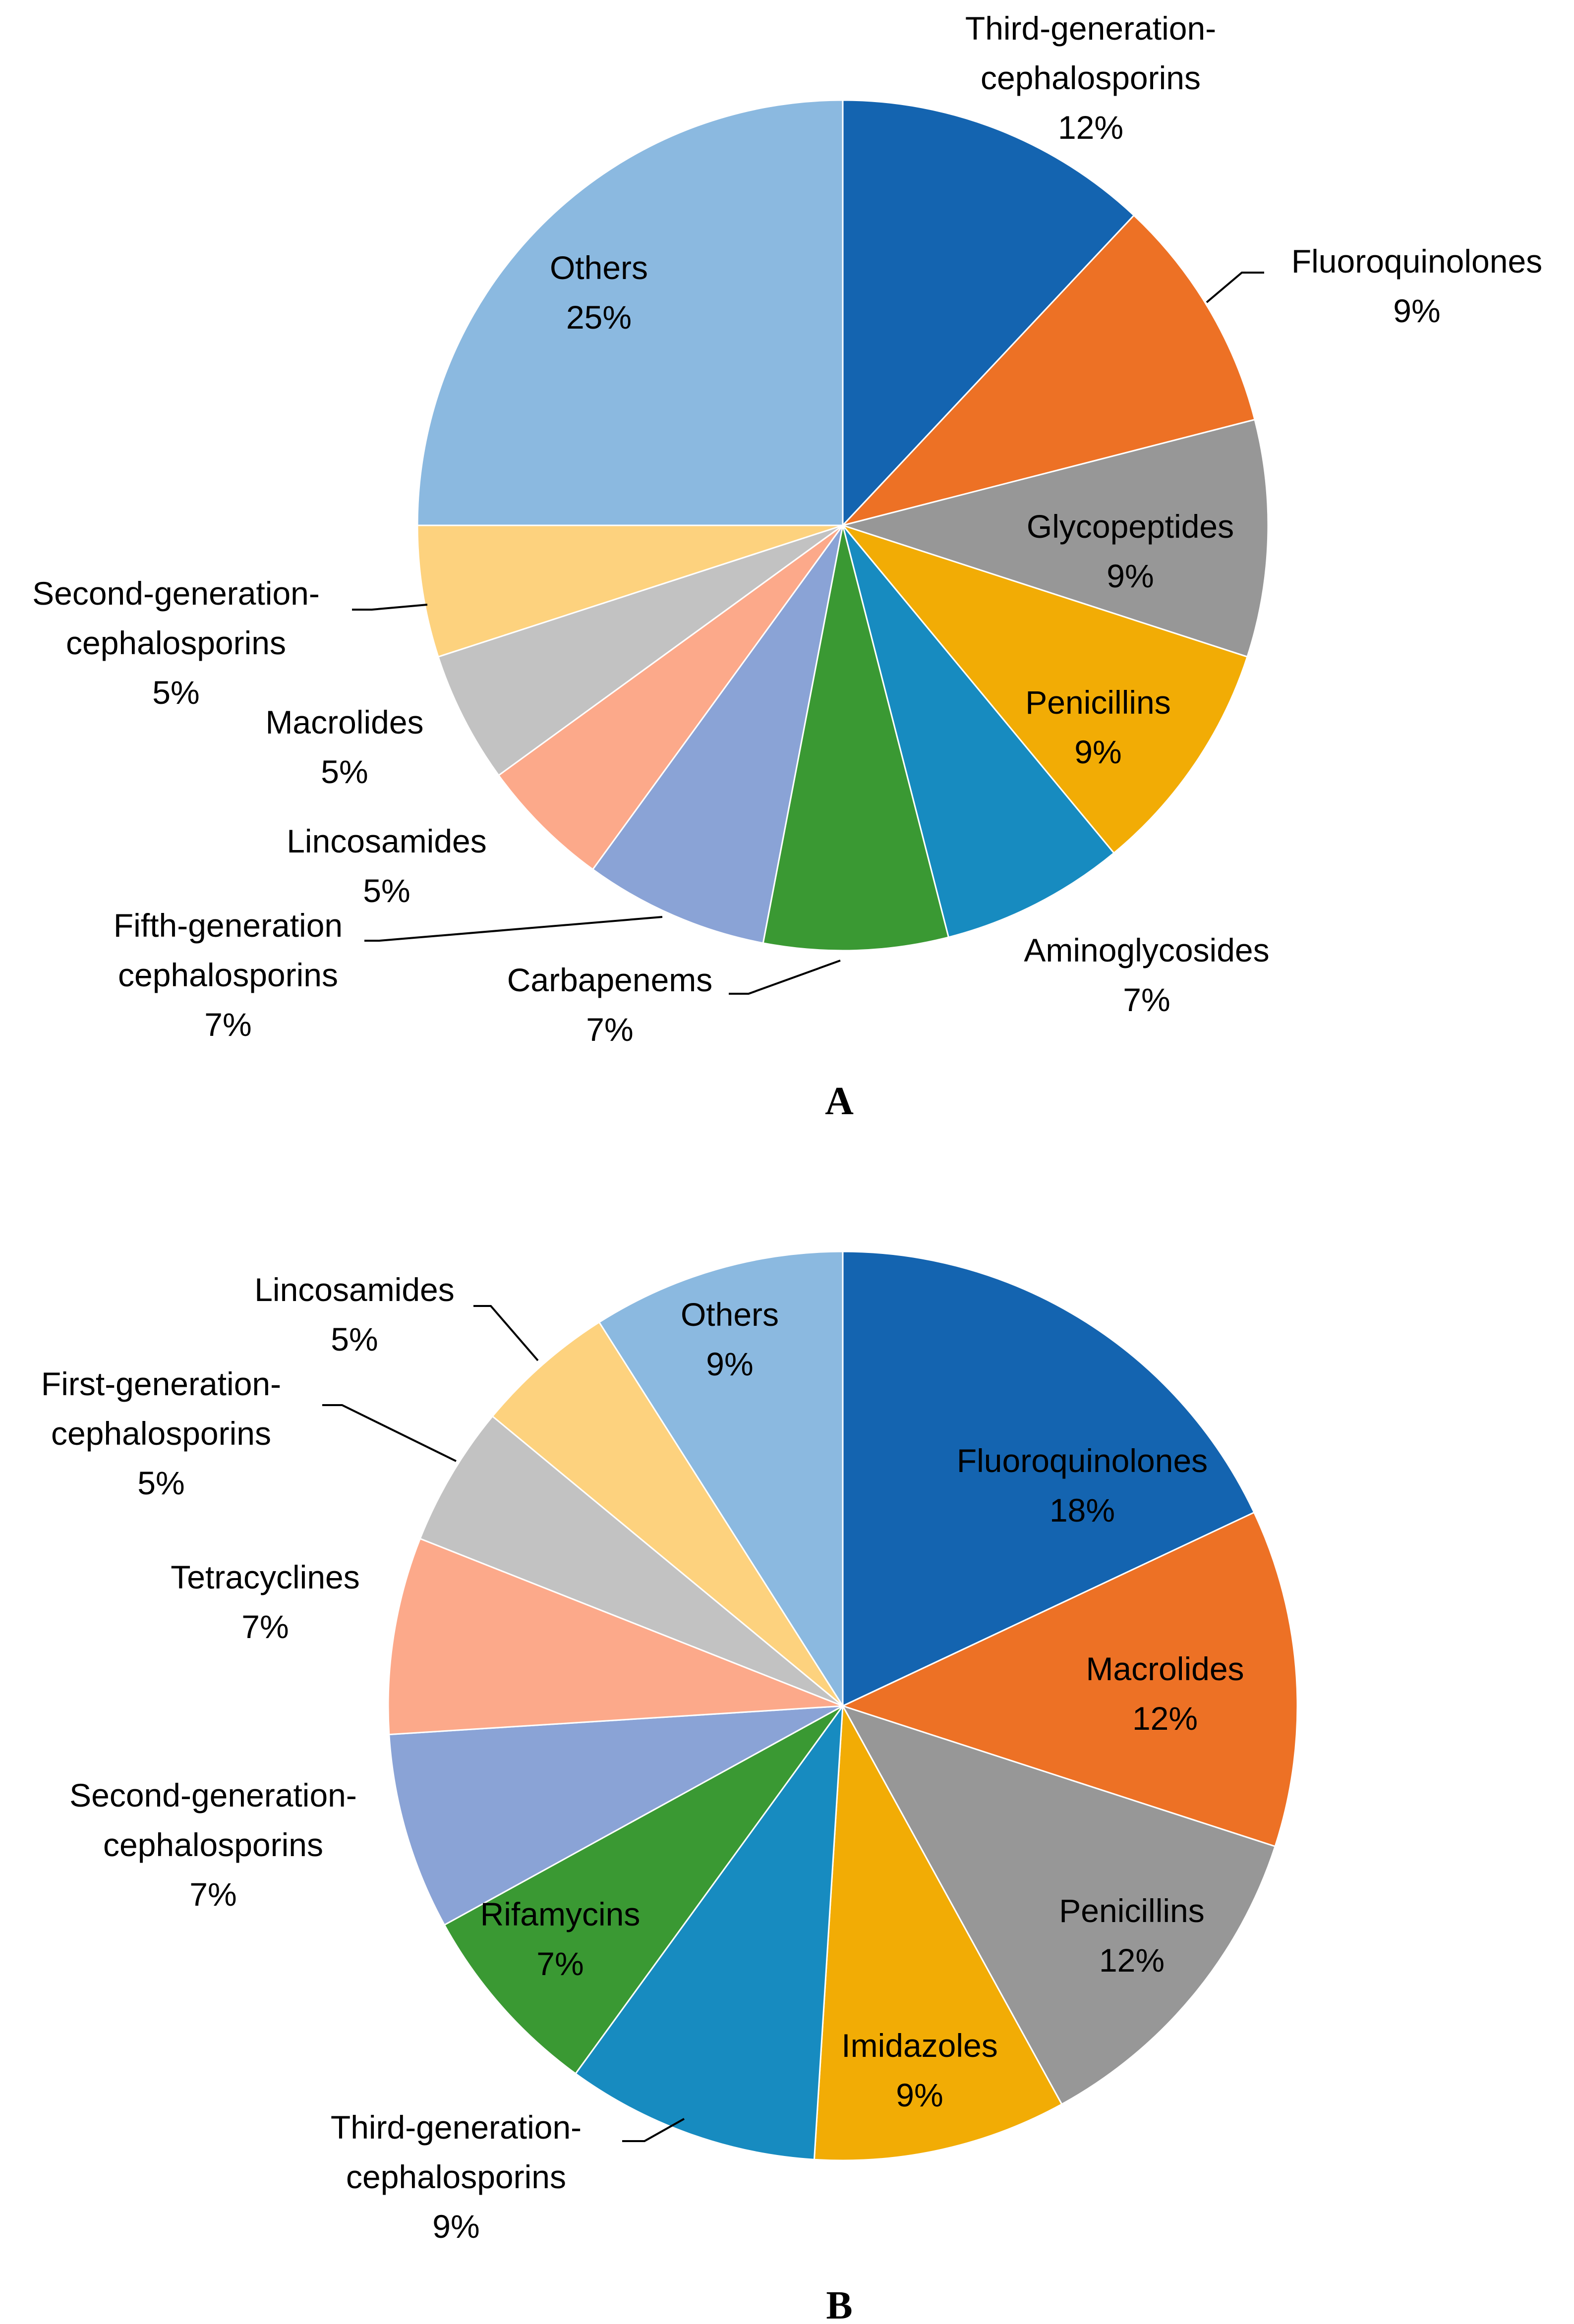 The height and width of the screenshot is (2324, 1574). What do you see at coordinates (344, 722) in the screenshot?
I see `label-name-line: Macrolides` at bounding box center [344, 722].